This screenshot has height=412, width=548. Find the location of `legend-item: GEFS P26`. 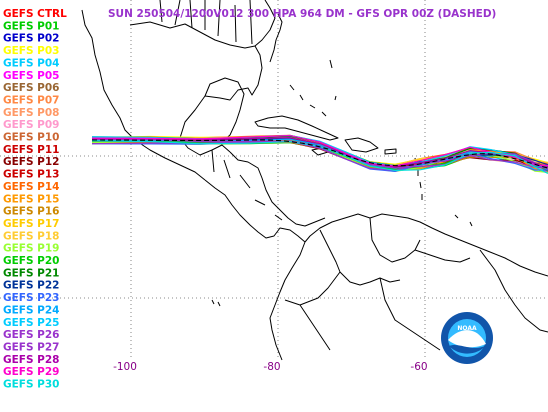

legend-item: GEFS P26 is located at coordinates (31, 335).